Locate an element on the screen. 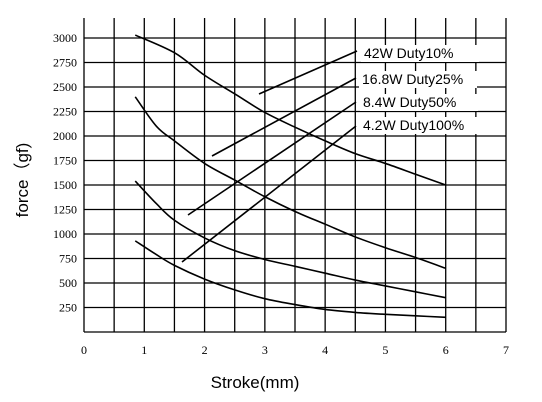 The image size is (542, 402). x-tick-label: 6 is located at coordinates (446, 350).